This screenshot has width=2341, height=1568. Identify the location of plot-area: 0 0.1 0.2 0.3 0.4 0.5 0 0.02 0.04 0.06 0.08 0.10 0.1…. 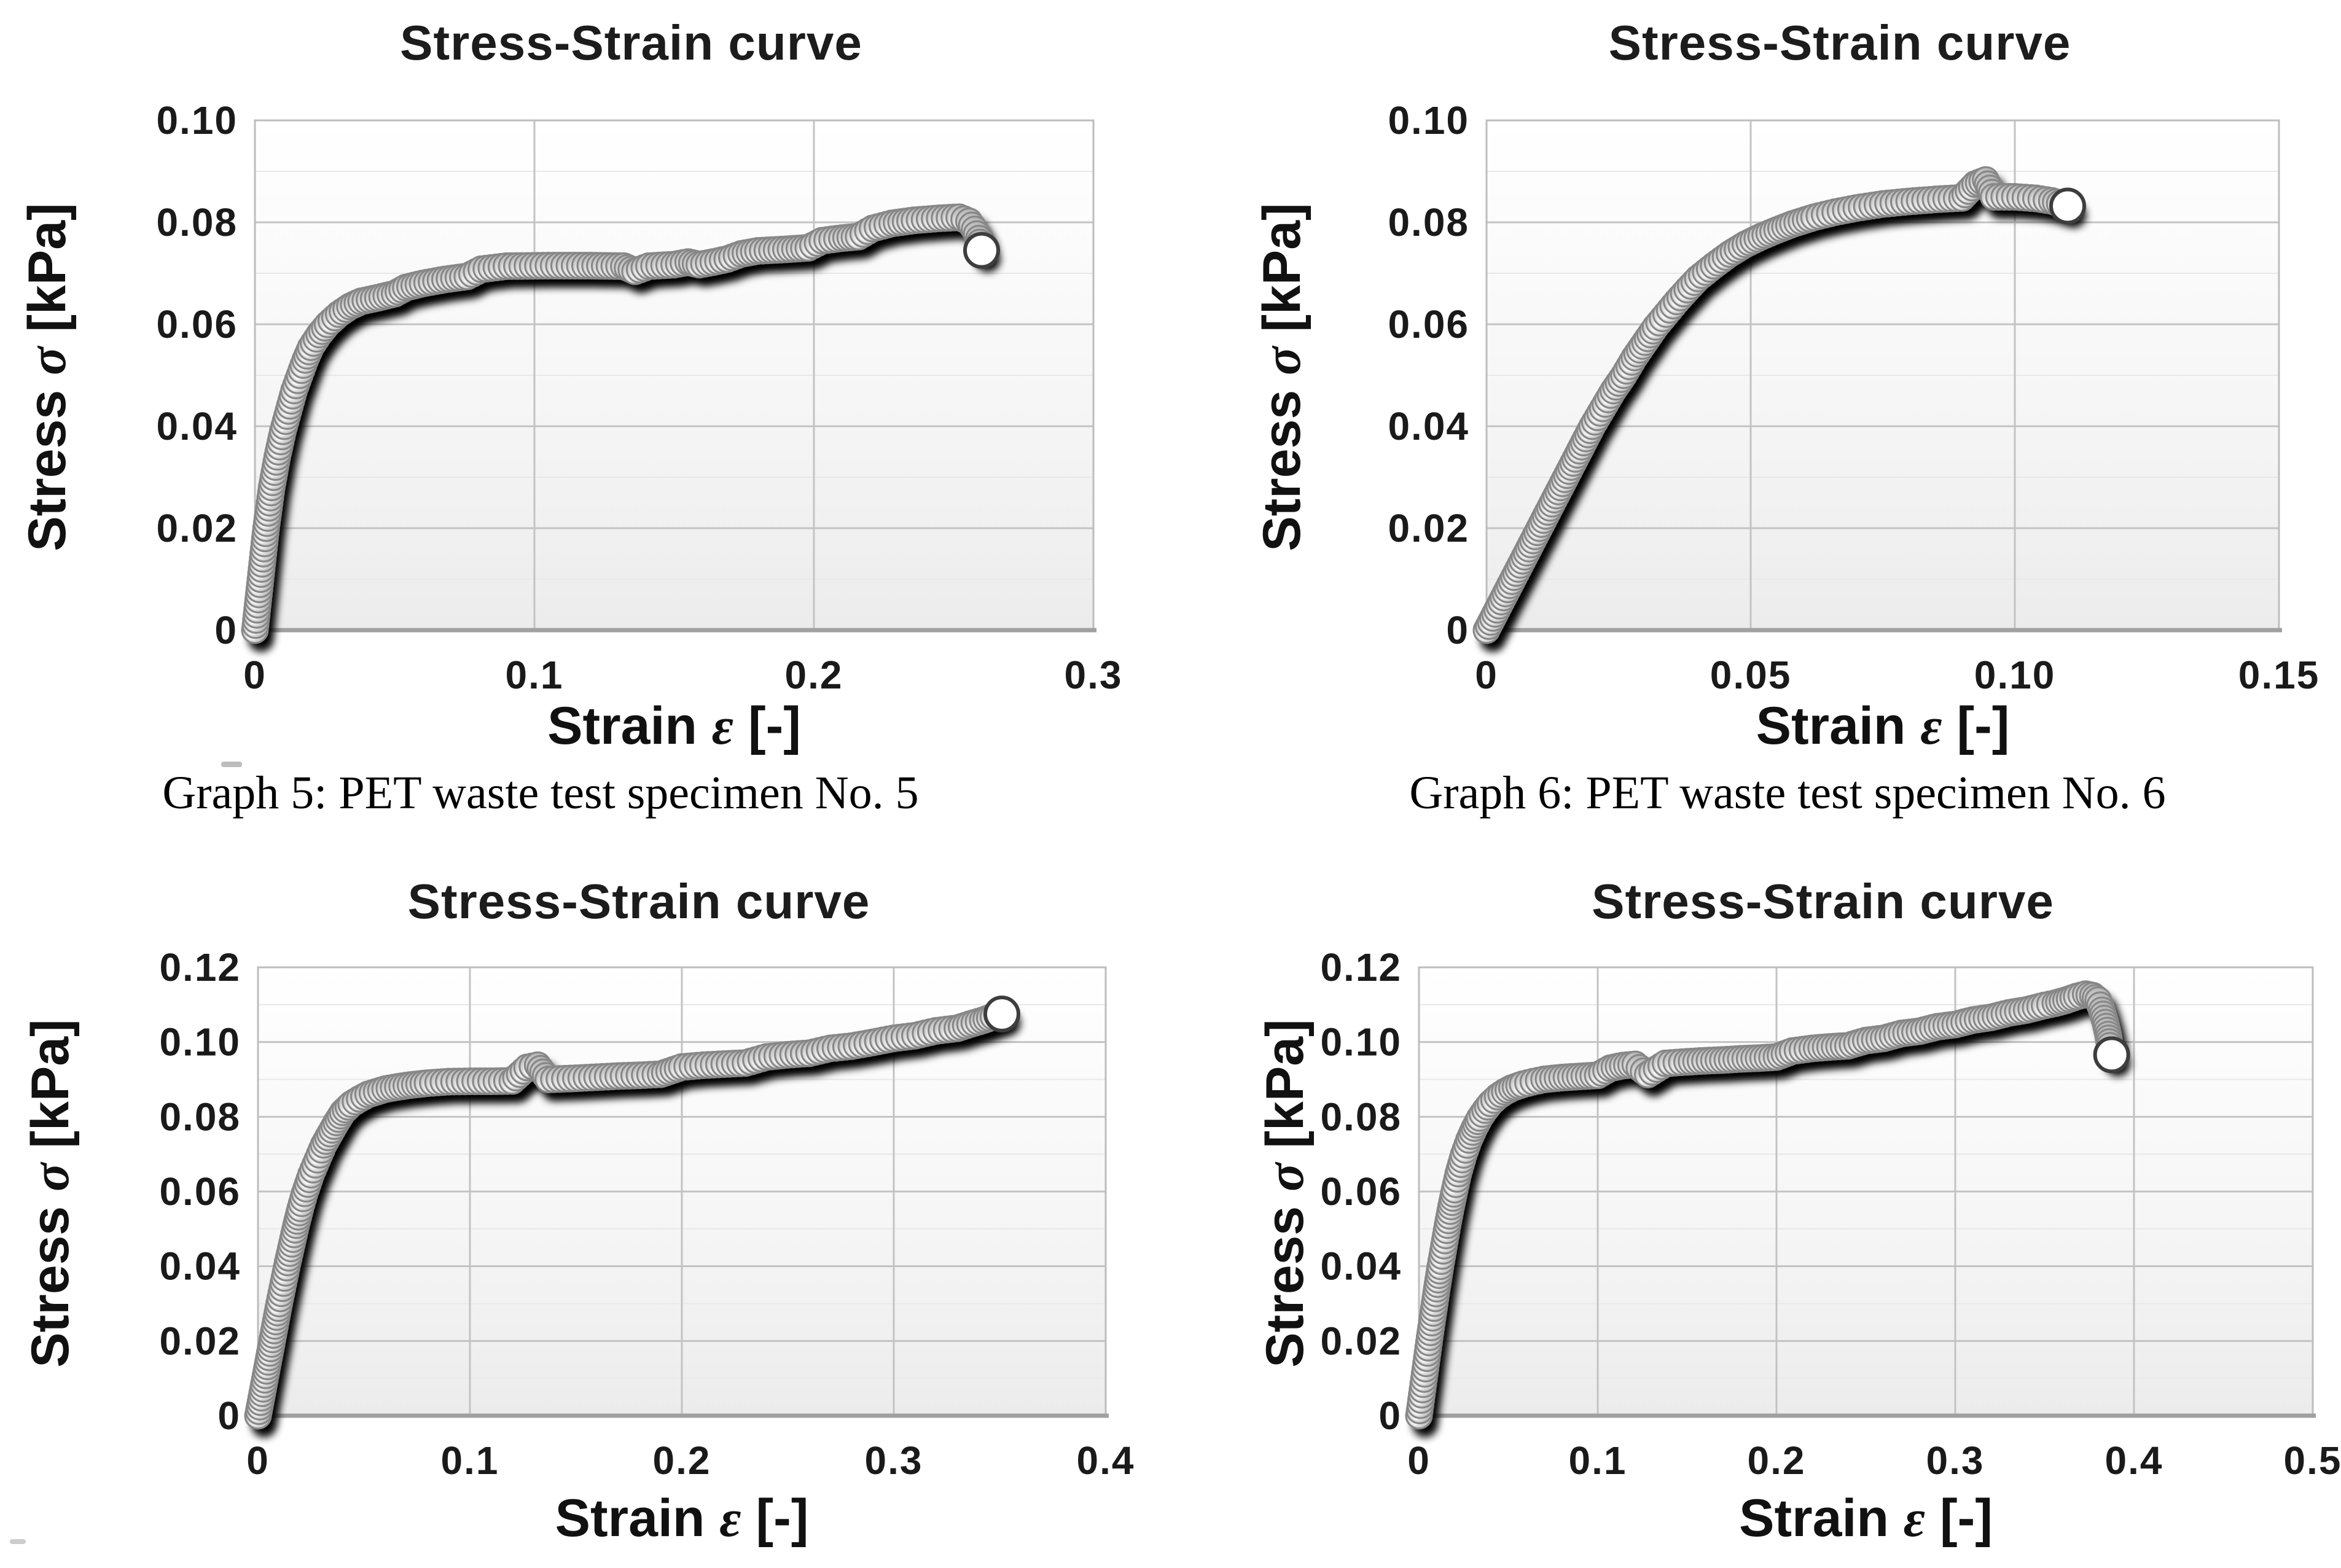
(1830, 1214).